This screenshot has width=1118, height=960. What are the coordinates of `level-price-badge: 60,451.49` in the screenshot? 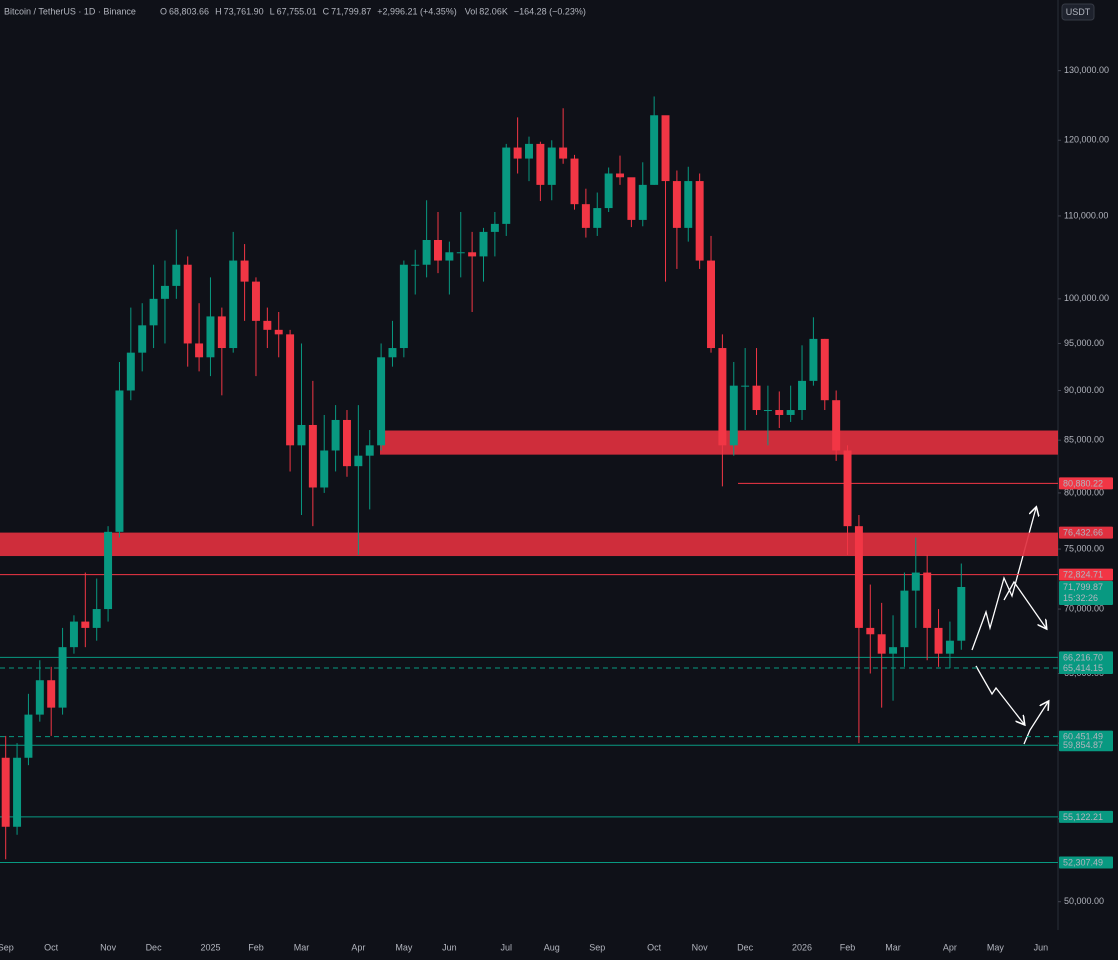 It's located at (1083, 736).